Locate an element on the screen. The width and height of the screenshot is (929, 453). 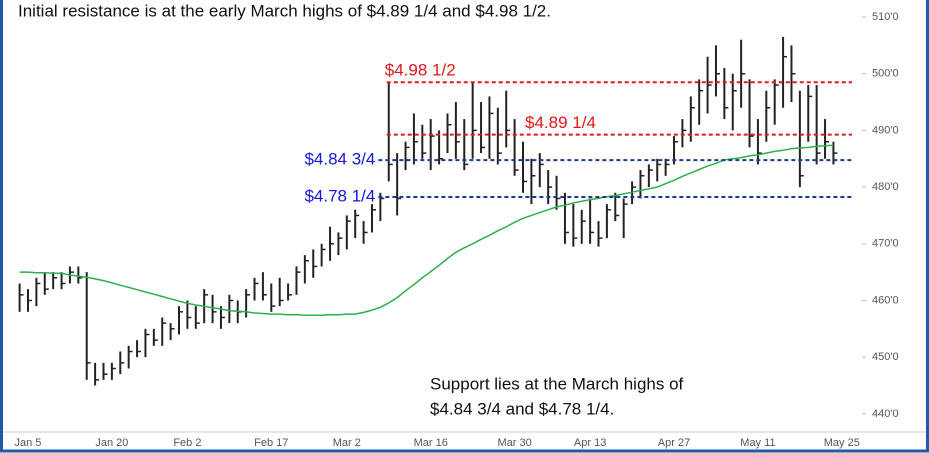
x-tick-label: Apr 13 is located at coordinates (590, 443).